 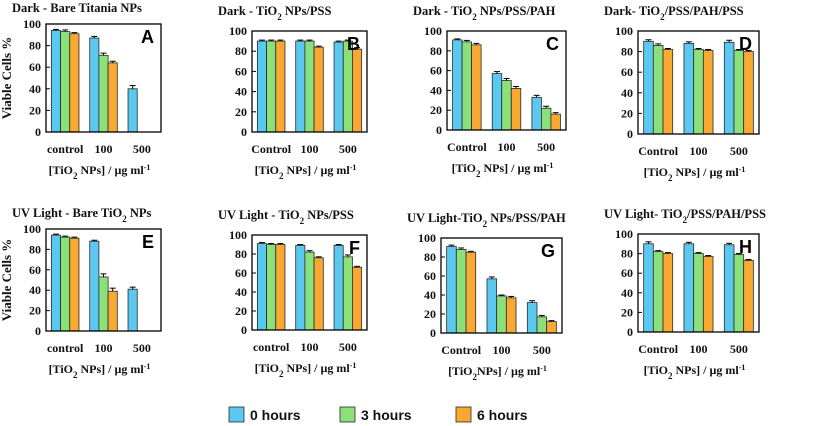 I want to click on panel-title: UV Light - TiO2 NPs/PSS, so click(x=286, y=217).